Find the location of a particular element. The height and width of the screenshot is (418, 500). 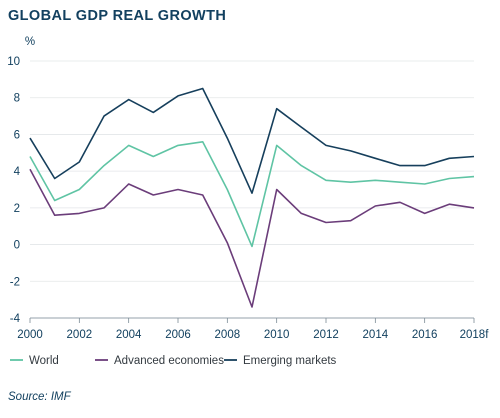

y-tick-label: 2 is located at coordinates (17, 209).